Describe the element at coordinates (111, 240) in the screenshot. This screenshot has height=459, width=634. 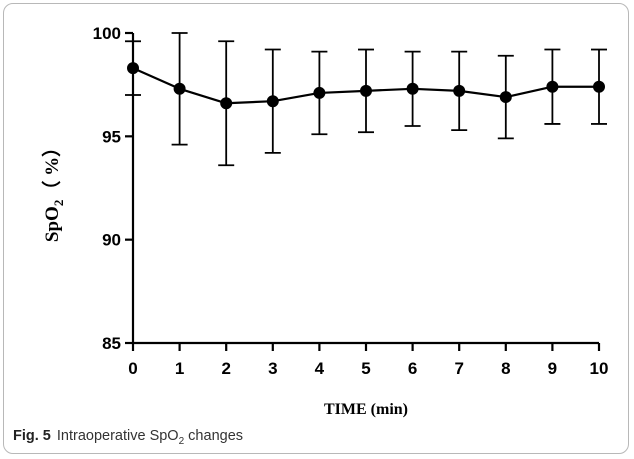
I see `y-tick-label-1: 90` at that location.